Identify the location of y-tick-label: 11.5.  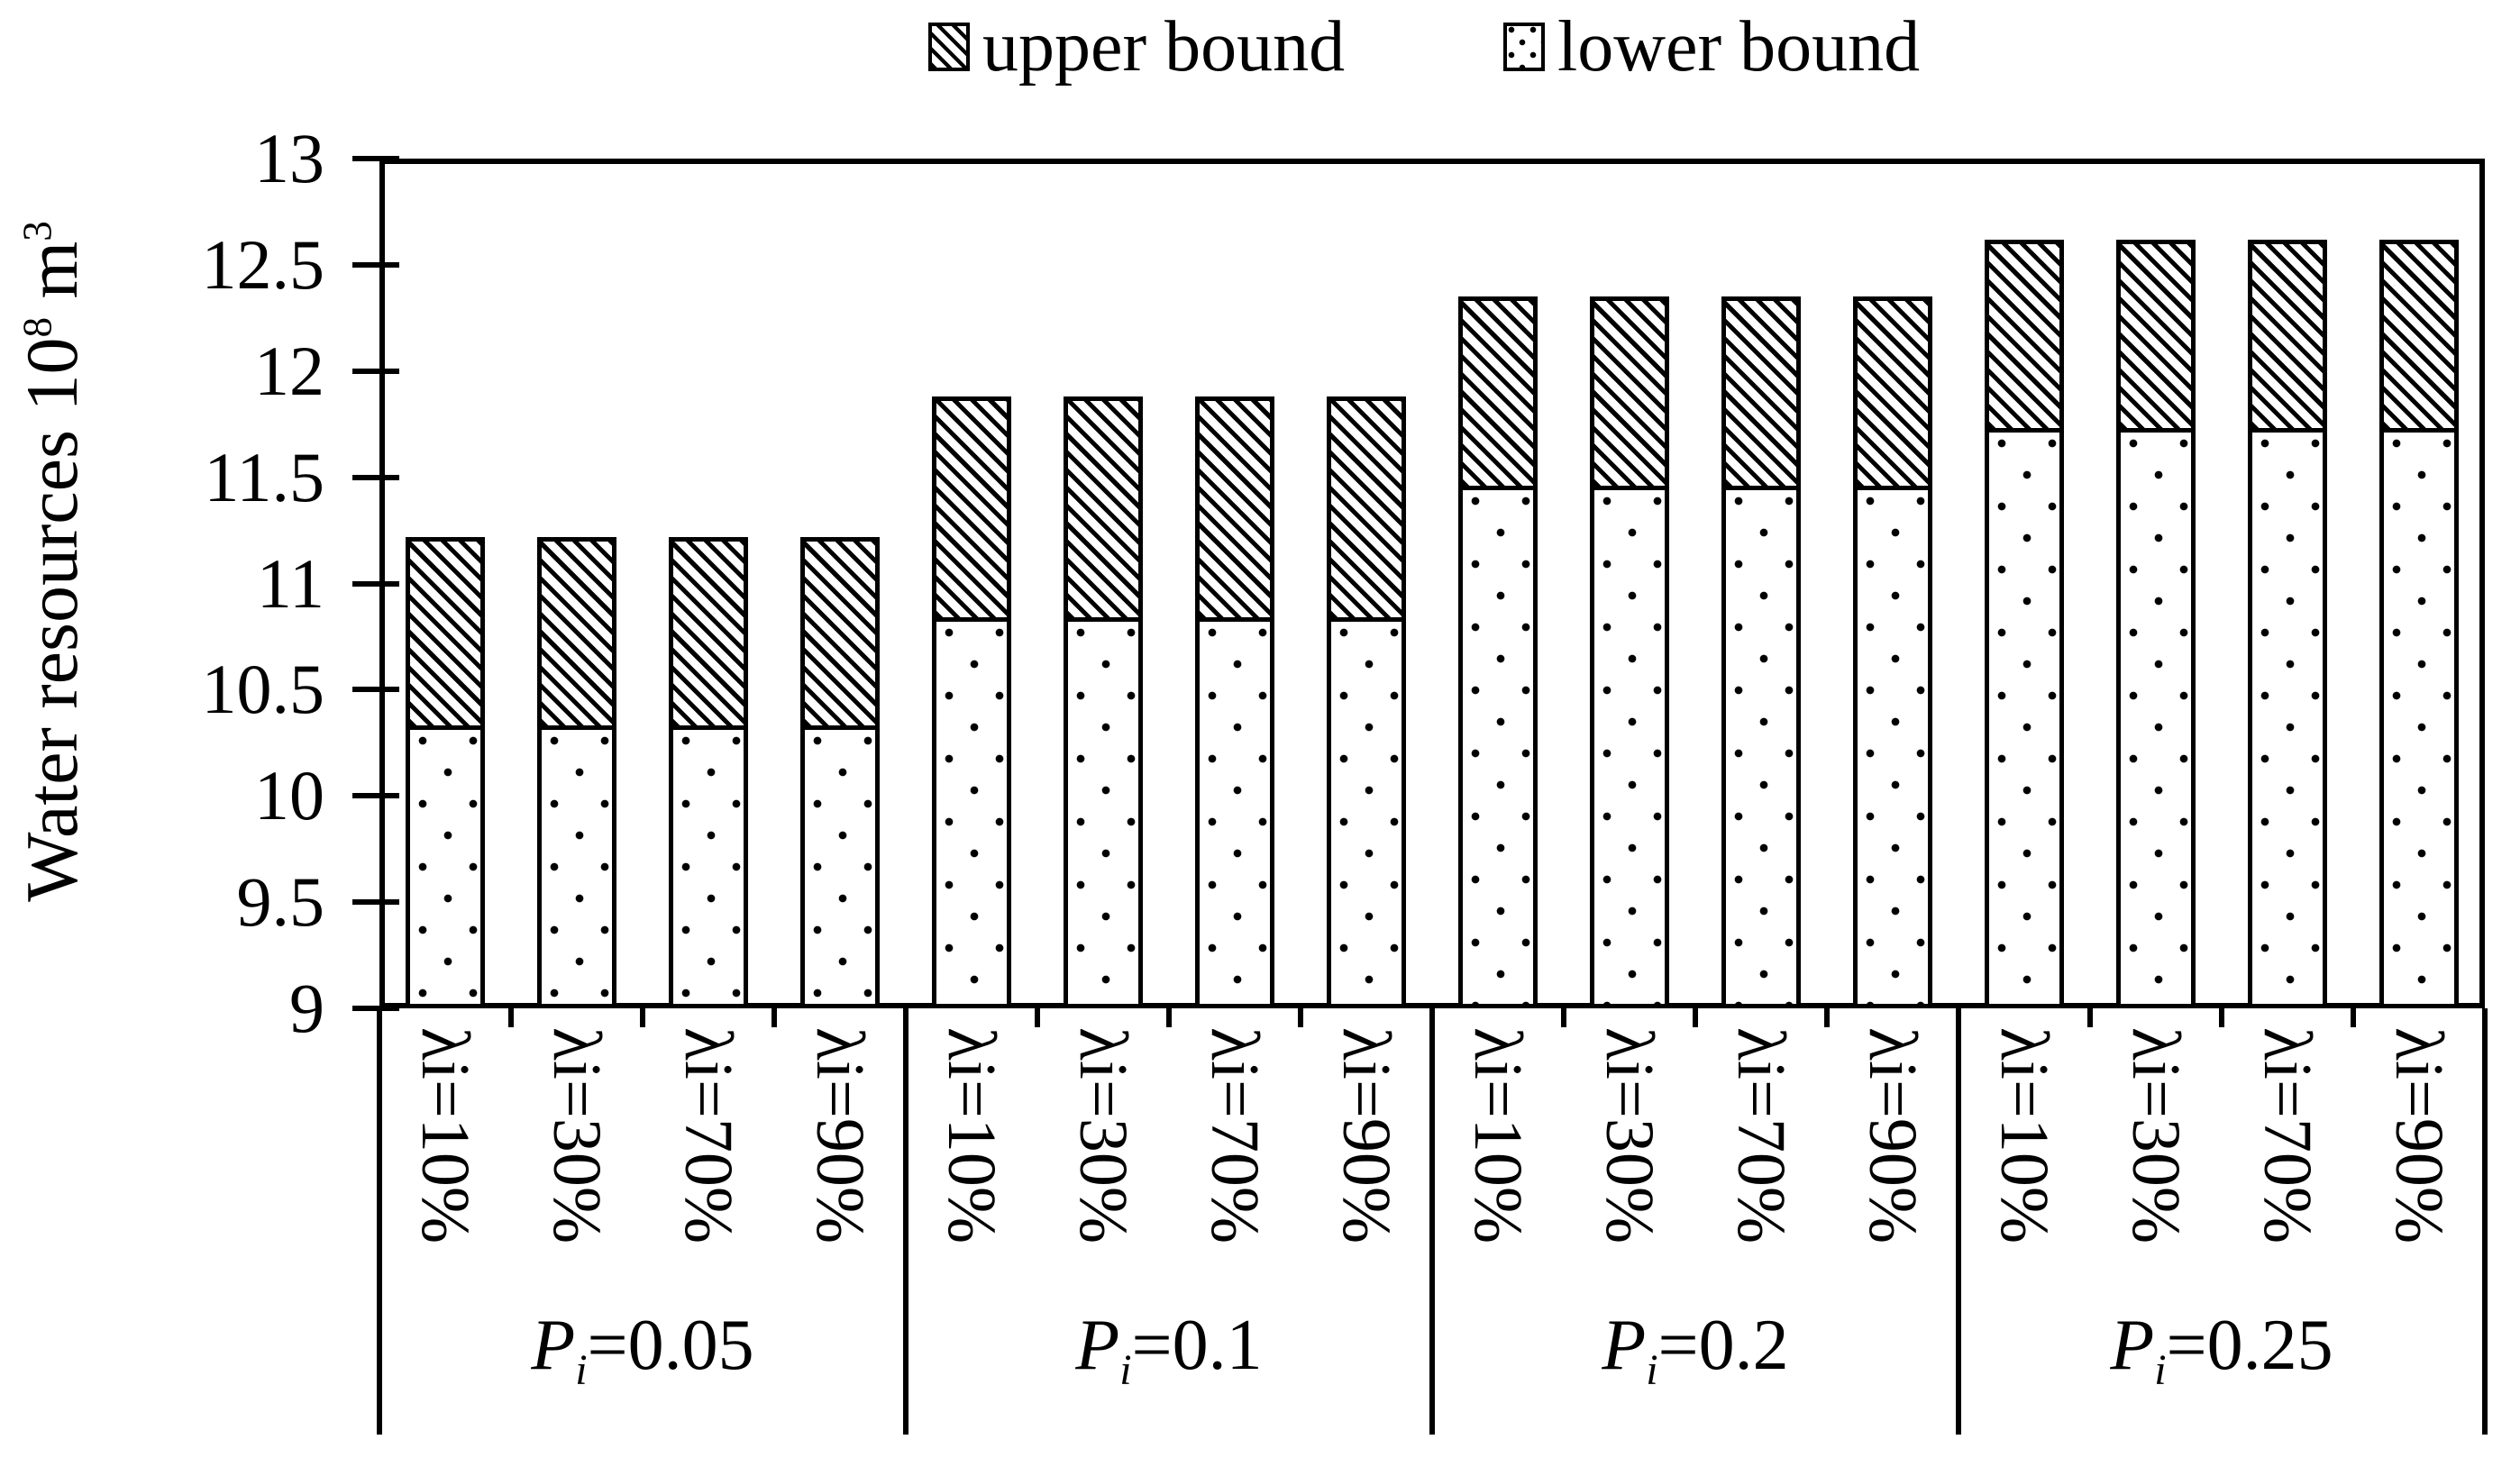
(264, 476).